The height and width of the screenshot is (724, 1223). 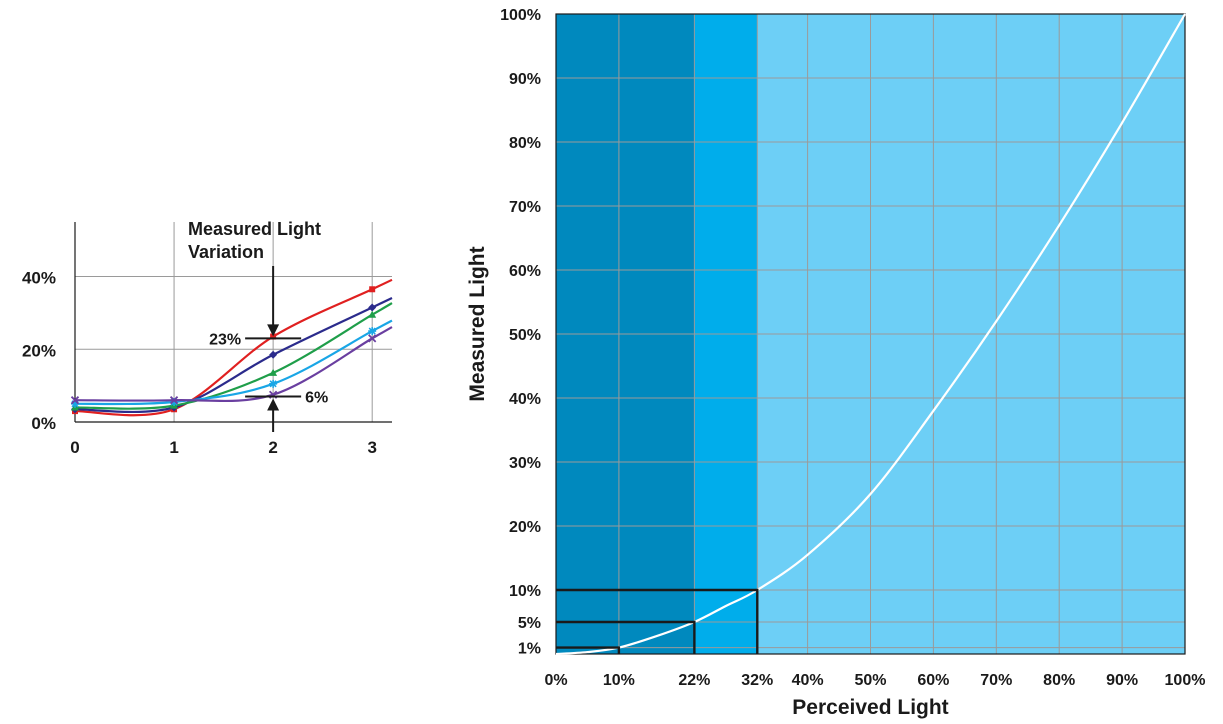 What do you see at coordinates (525, 399) in the screenshot?
I see `main-y-tick-label: 40%` at bounding box center [525, 399].